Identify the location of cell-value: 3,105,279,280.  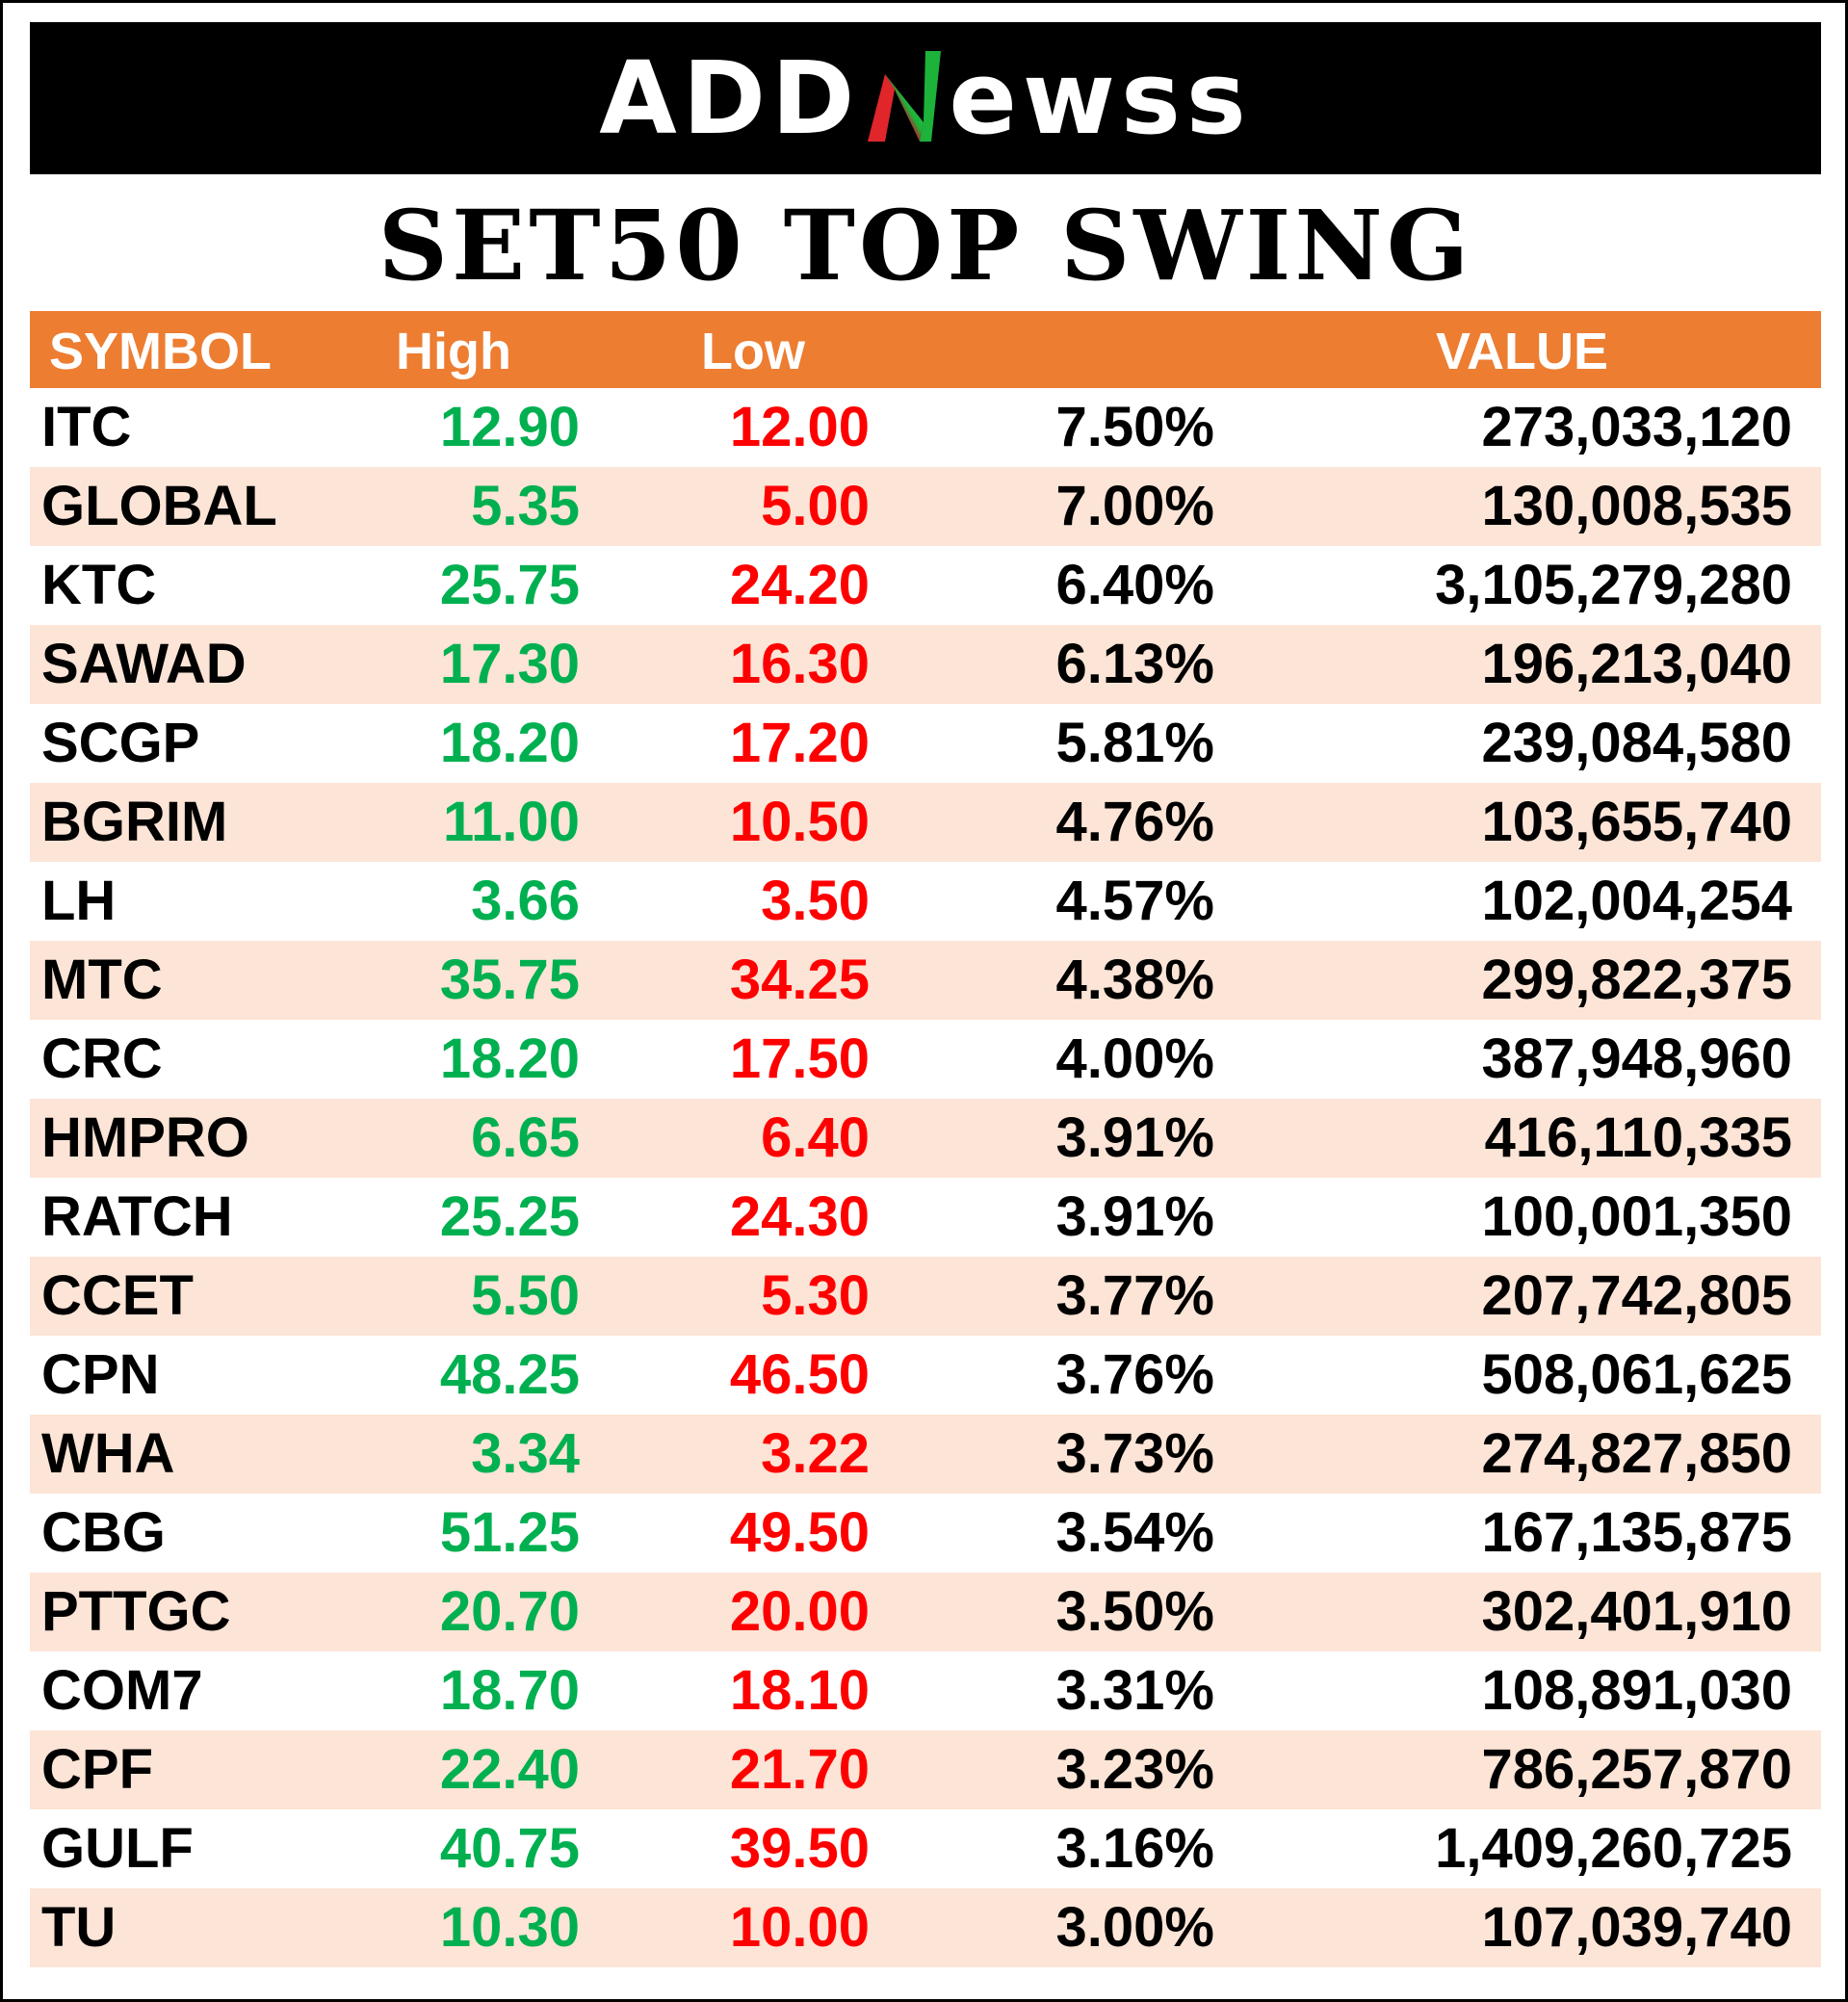
(1614, 585).